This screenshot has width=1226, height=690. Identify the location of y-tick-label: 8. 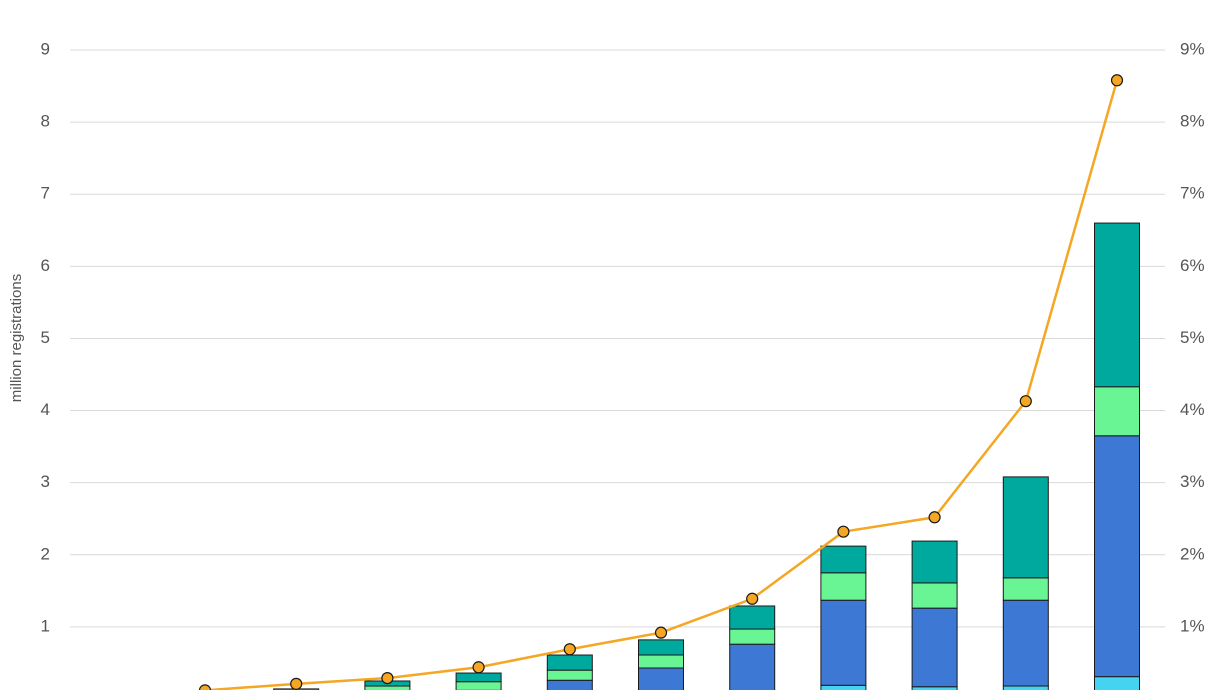
(45, 121).